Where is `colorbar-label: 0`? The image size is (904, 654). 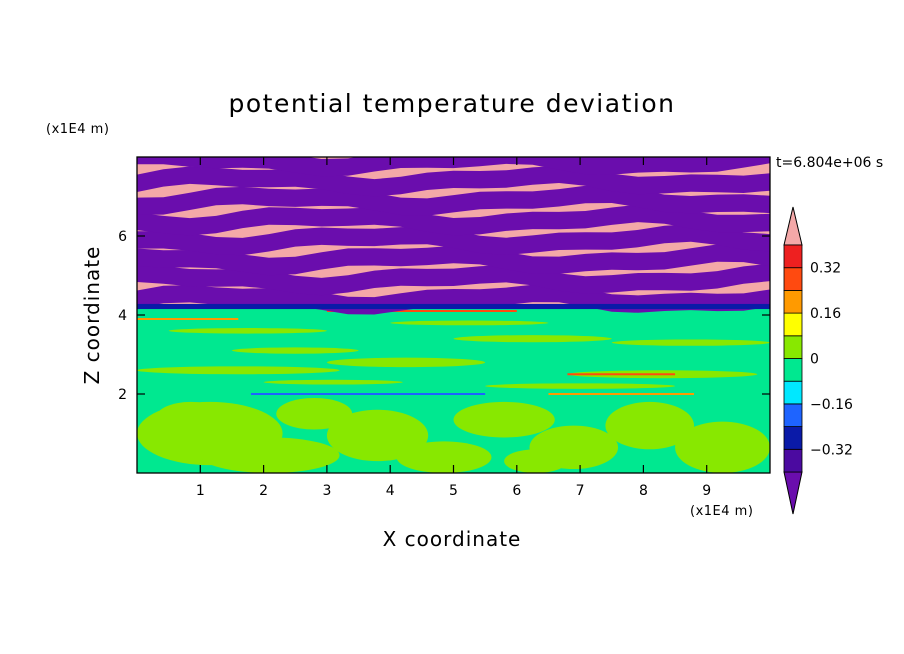
colorbar-label: 0 is located at coordinates (814, 360).